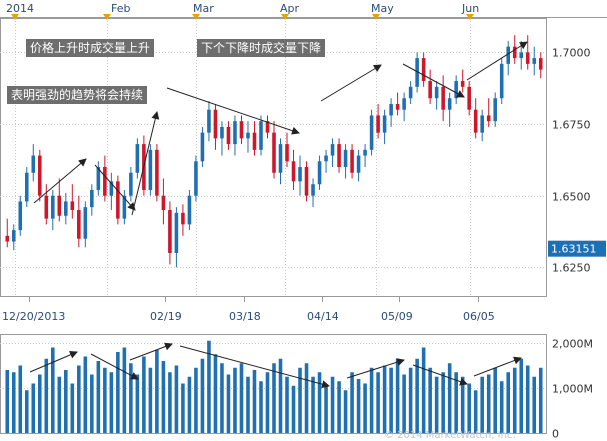 This screenshot has height=441, width=607. Describe the element at coordinates (120, 8) in the screenshot. I see `month-label: Feb` at that location.